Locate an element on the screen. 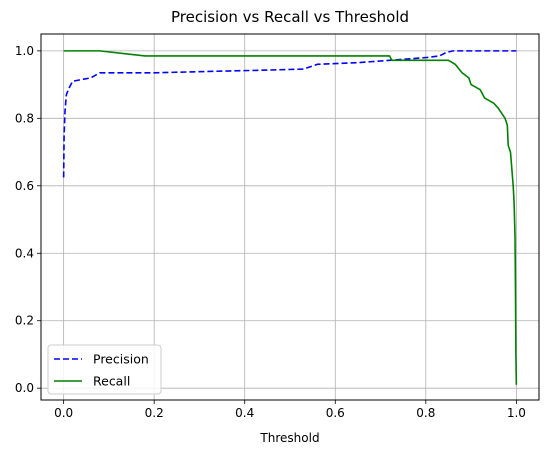  x-tick-label: 1.0 is located at coordinates (516, 413).